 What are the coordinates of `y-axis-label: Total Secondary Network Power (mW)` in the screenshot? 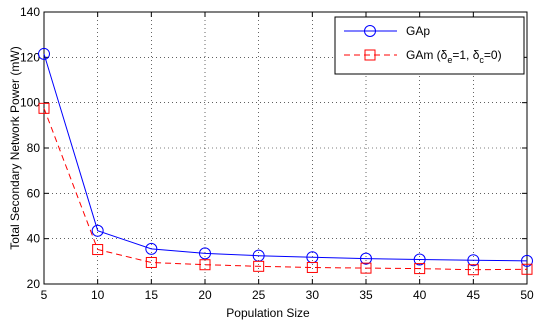 It's located at (15, 147).